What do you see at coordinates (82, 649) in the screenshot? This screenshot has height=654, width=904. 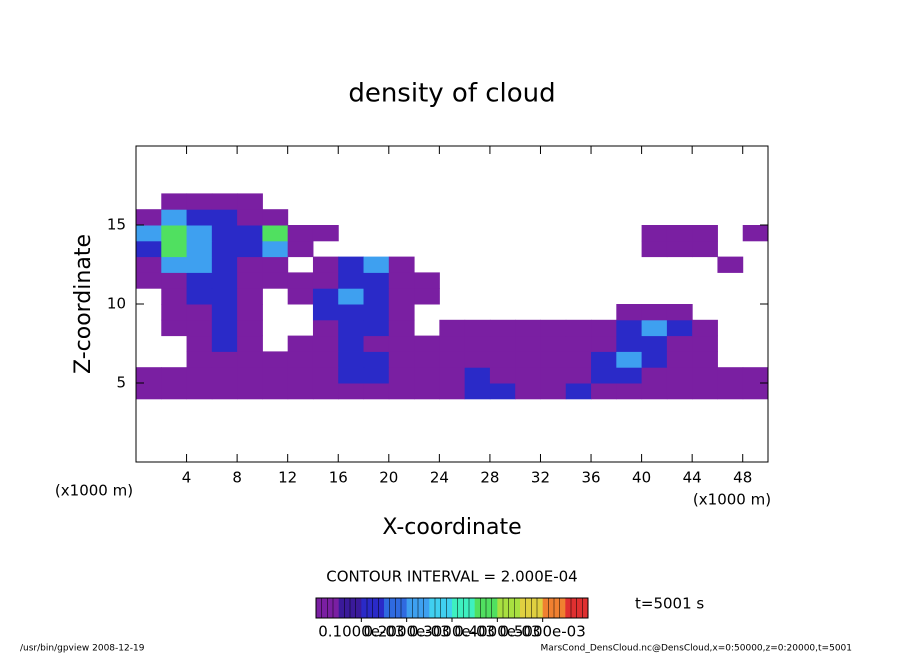 I see `footer-left: /usr/bin/gpview 2008-12-19` at bounding box center [82, 649].